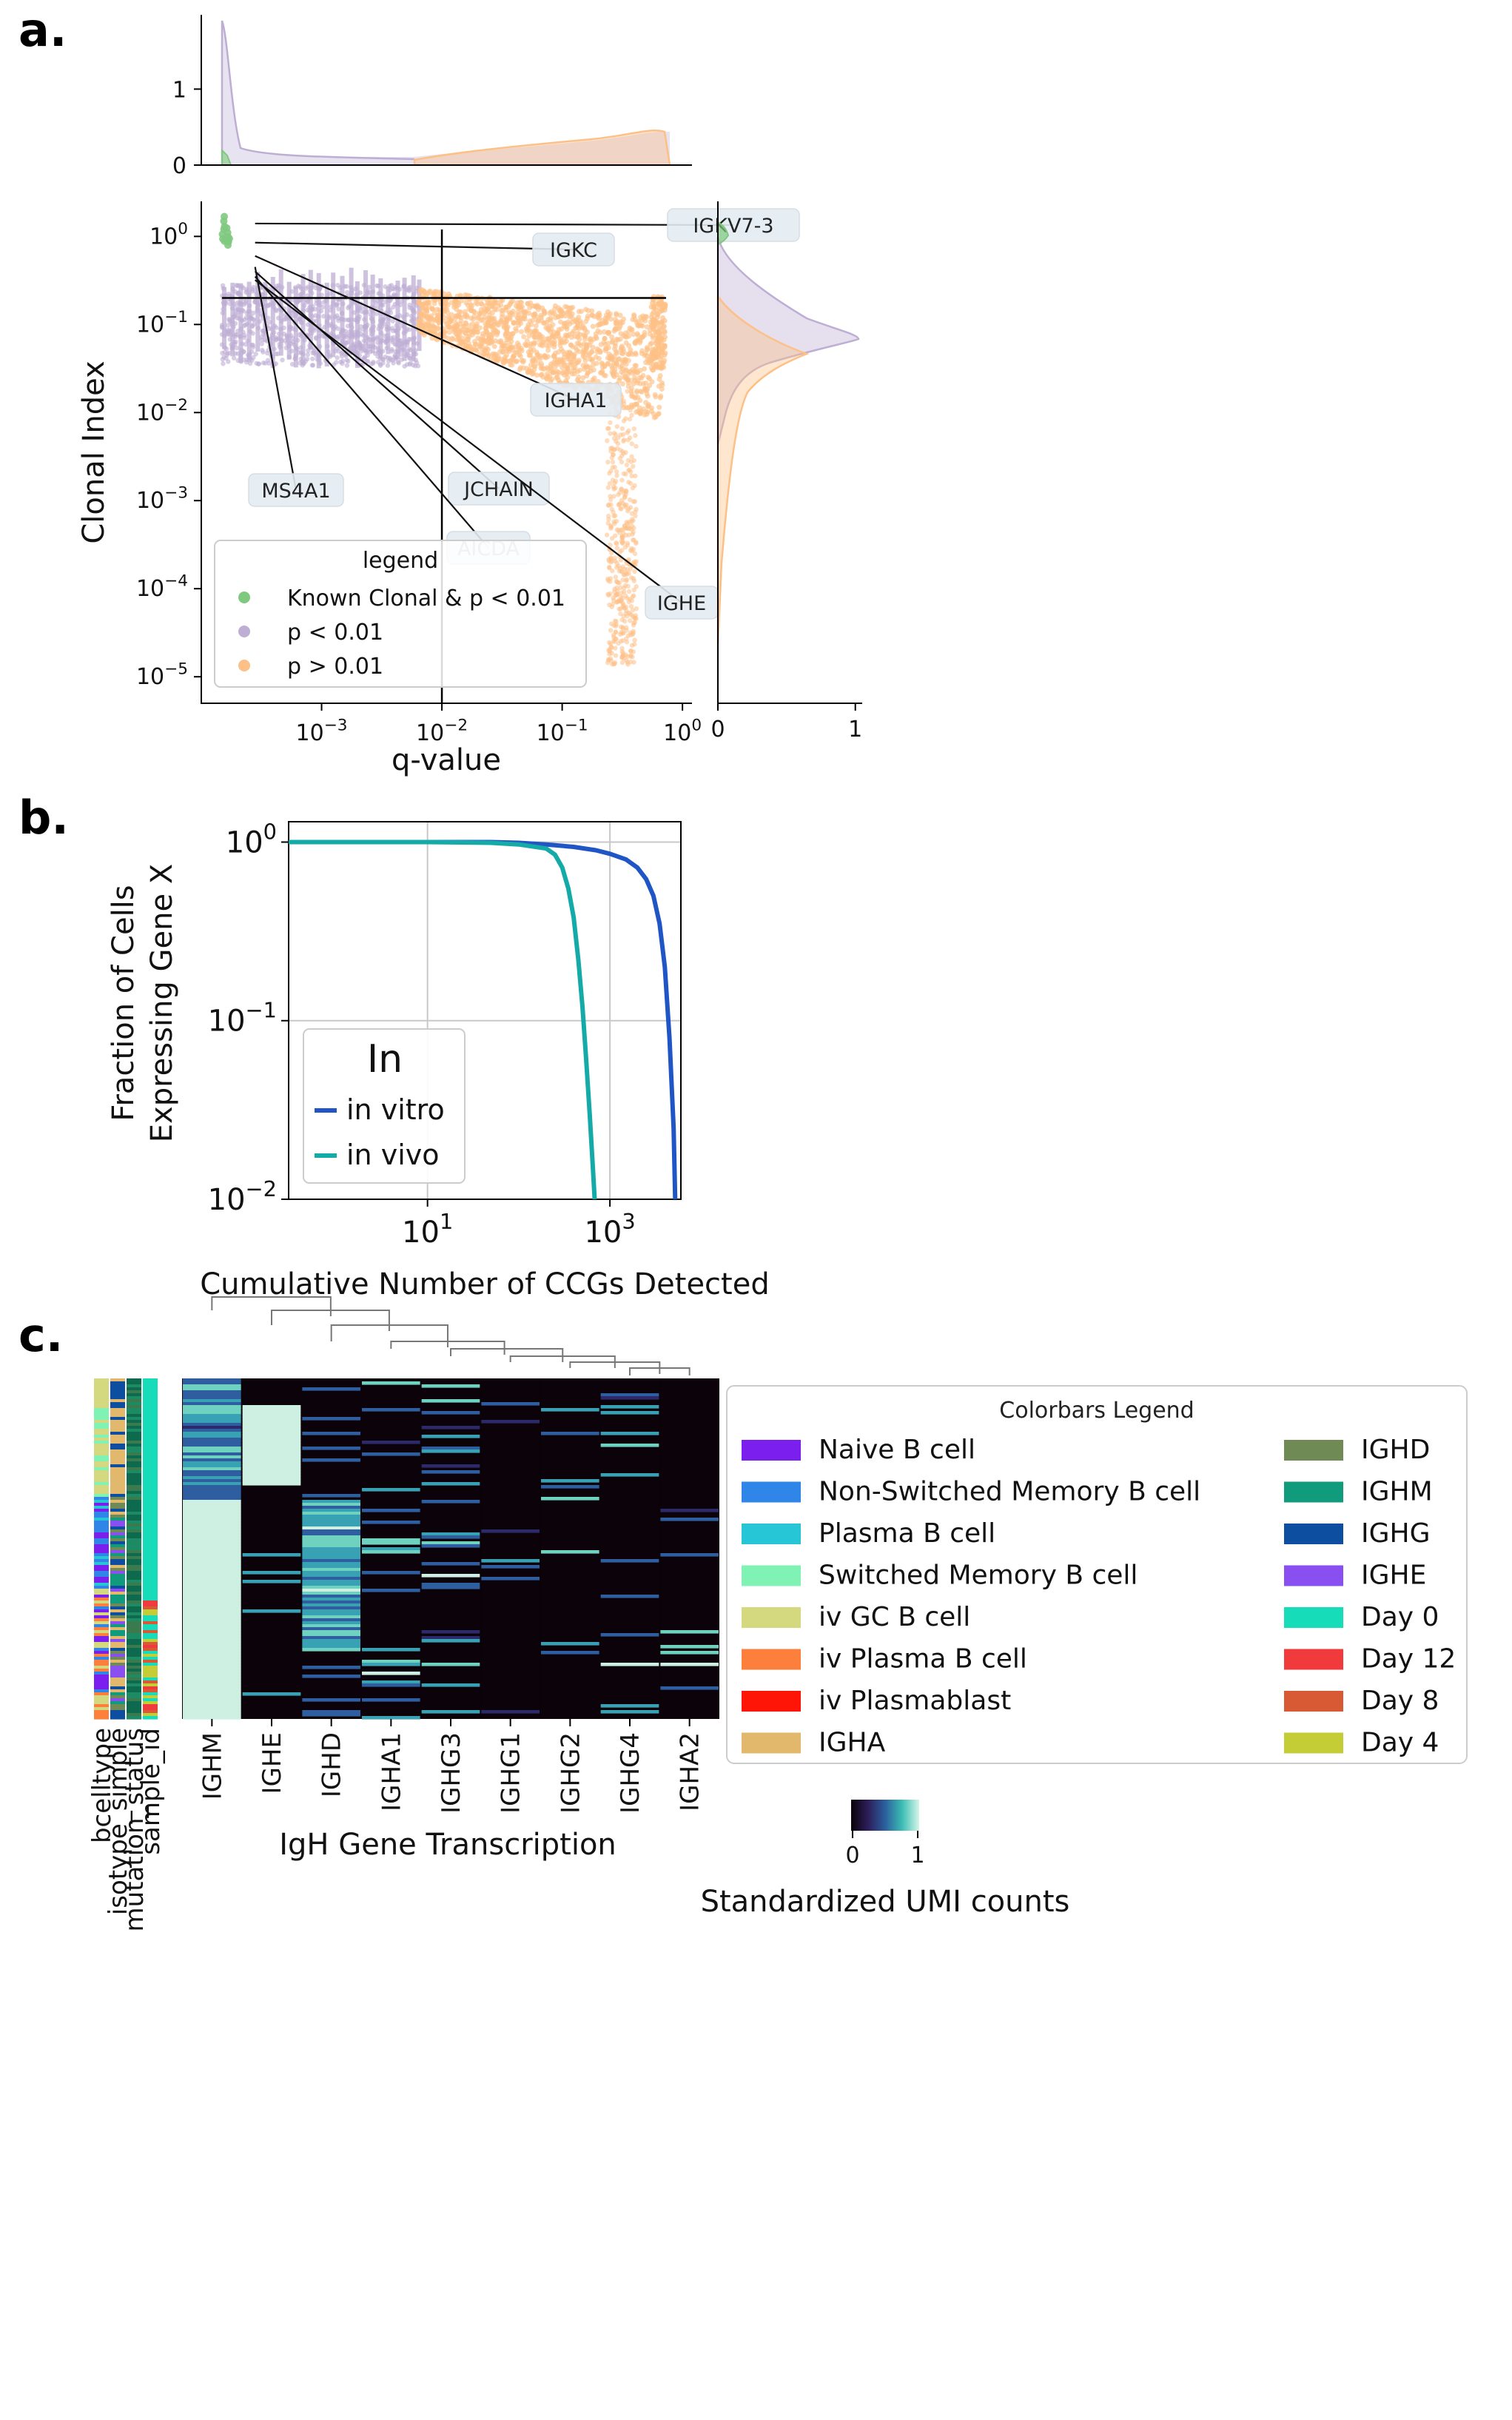  Describe the element at coordinates (562, 732) in the screenshot. I see `x-tick-2: 10⁻¹` at that location.